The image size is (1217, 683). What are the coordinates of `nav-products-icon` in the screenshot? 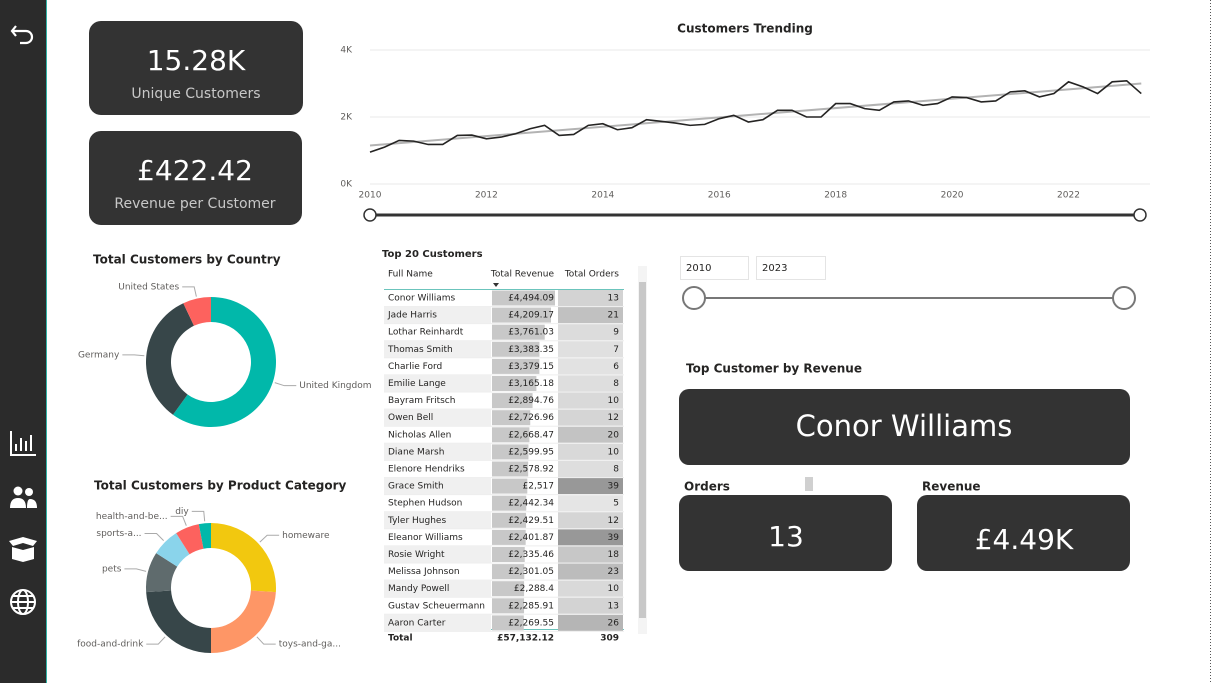 It's located at (23, 549).